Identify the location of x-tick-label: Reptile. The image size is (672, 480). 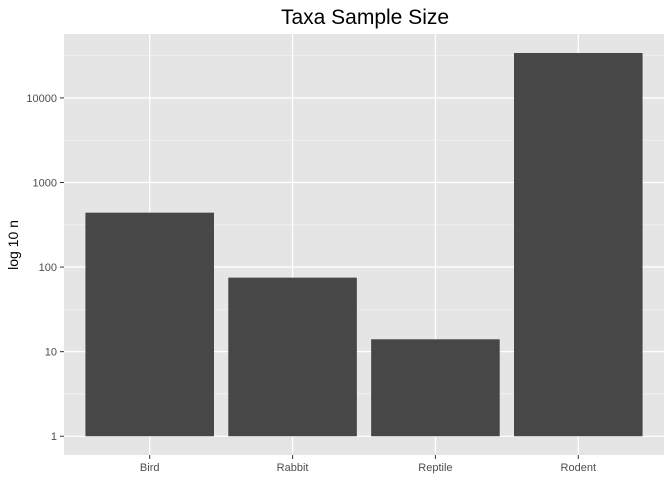
(435, 468).